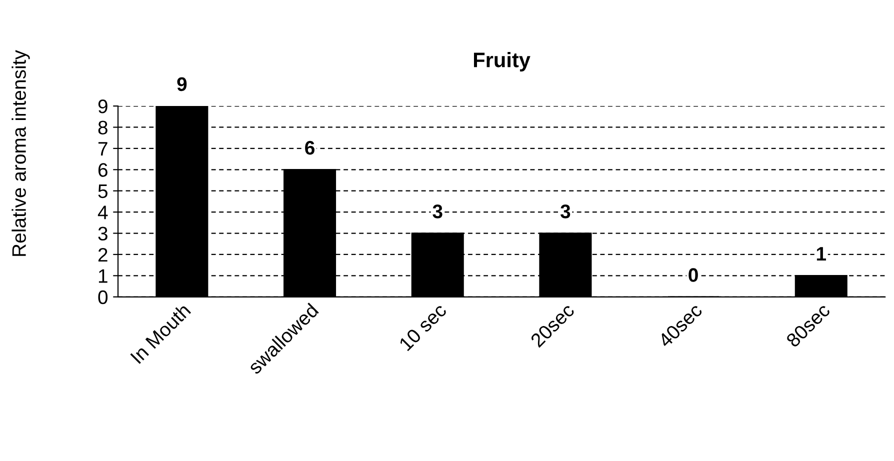 Image resolution: width=894 pixels, height=461 pixels. I want to click on data-label: 1, so click(821, 254).